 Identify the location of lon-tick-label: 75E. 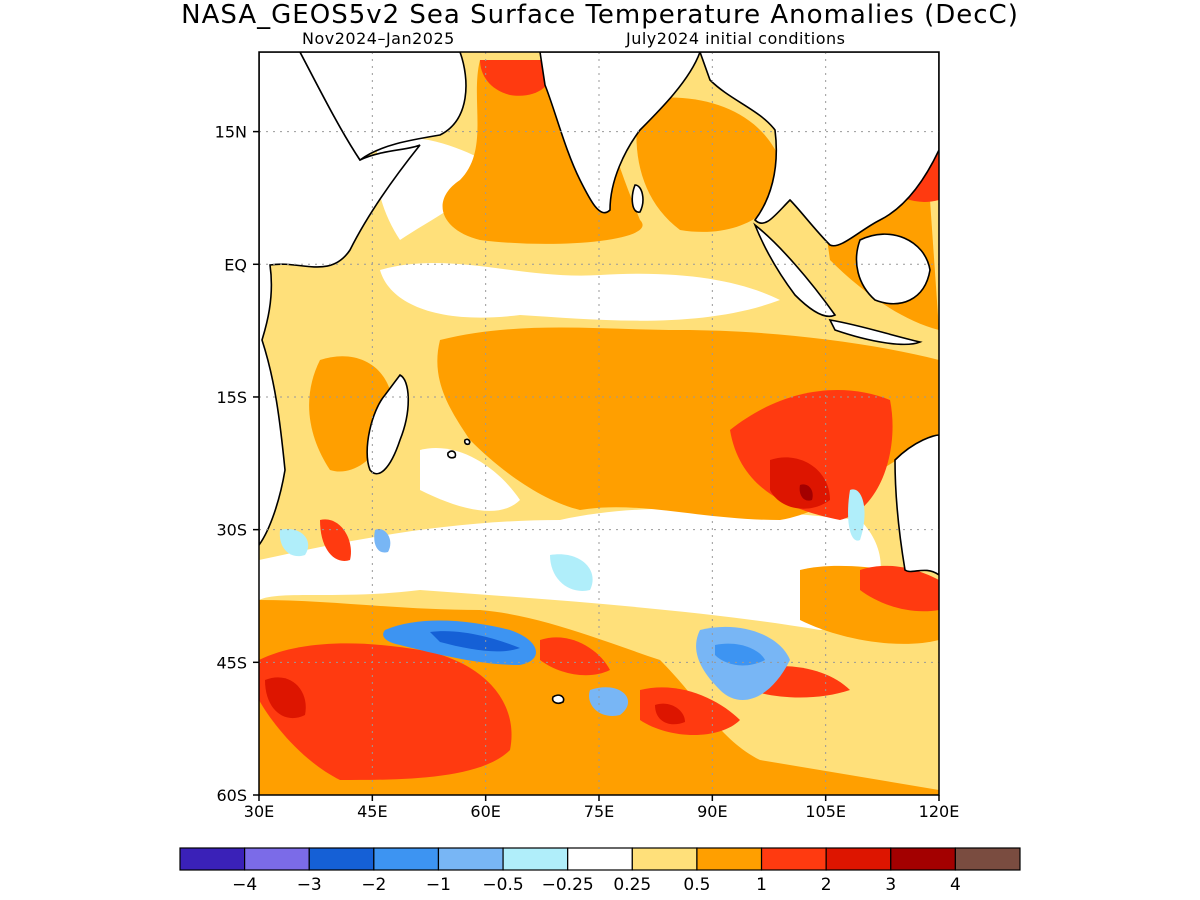
(599, 811).